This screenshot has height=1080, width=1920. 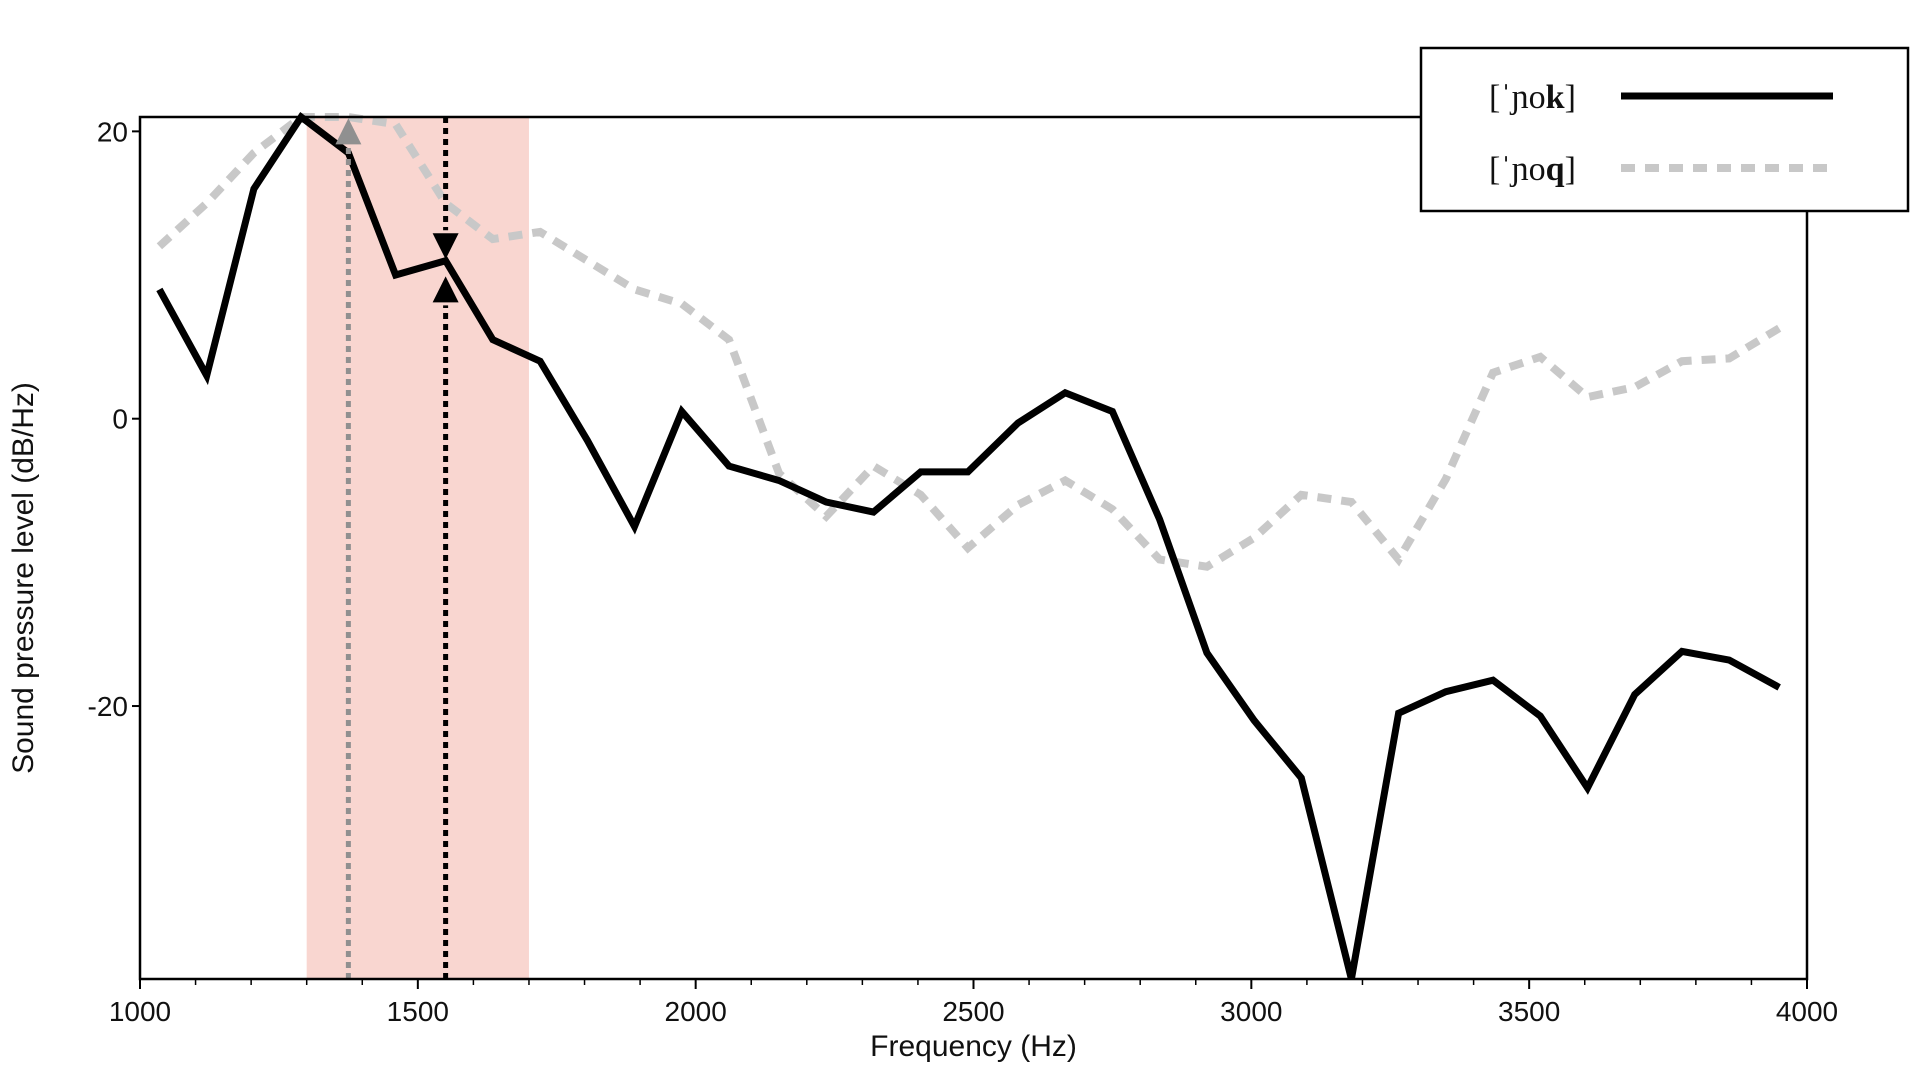 I want to click on highlight-band-layer, so click(x=417, y=548).